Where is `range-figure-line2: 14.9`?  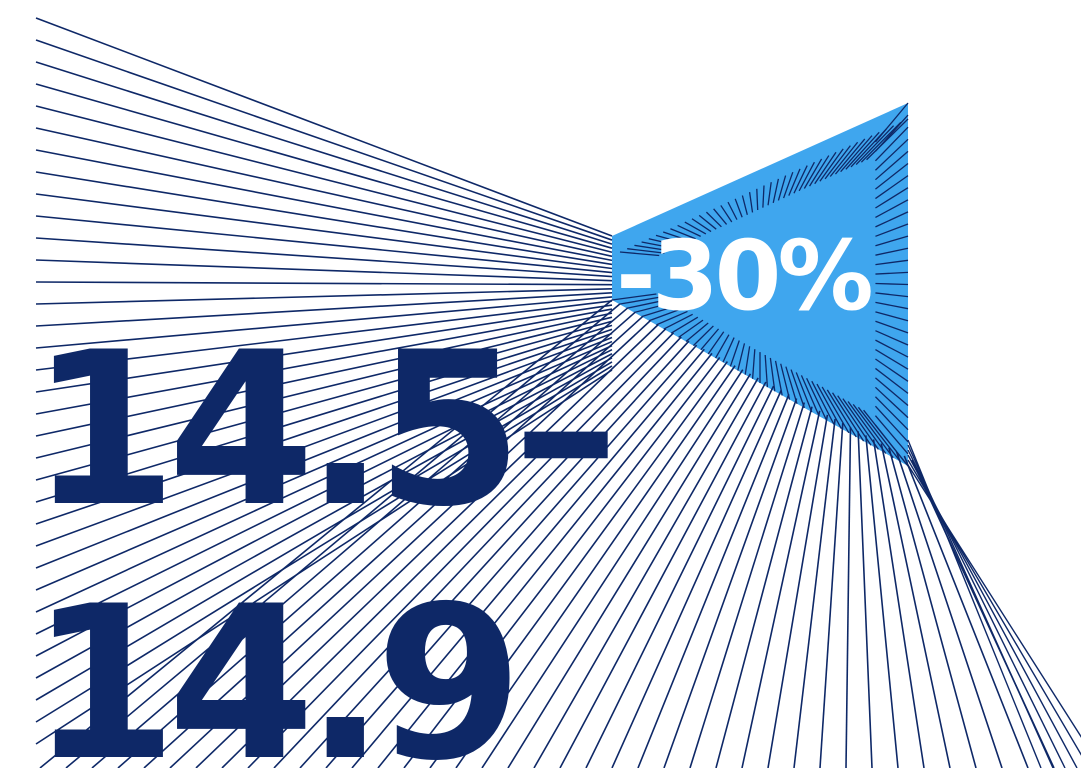
range-figure-line2: 14.9 is located at coordinates (276, 664).